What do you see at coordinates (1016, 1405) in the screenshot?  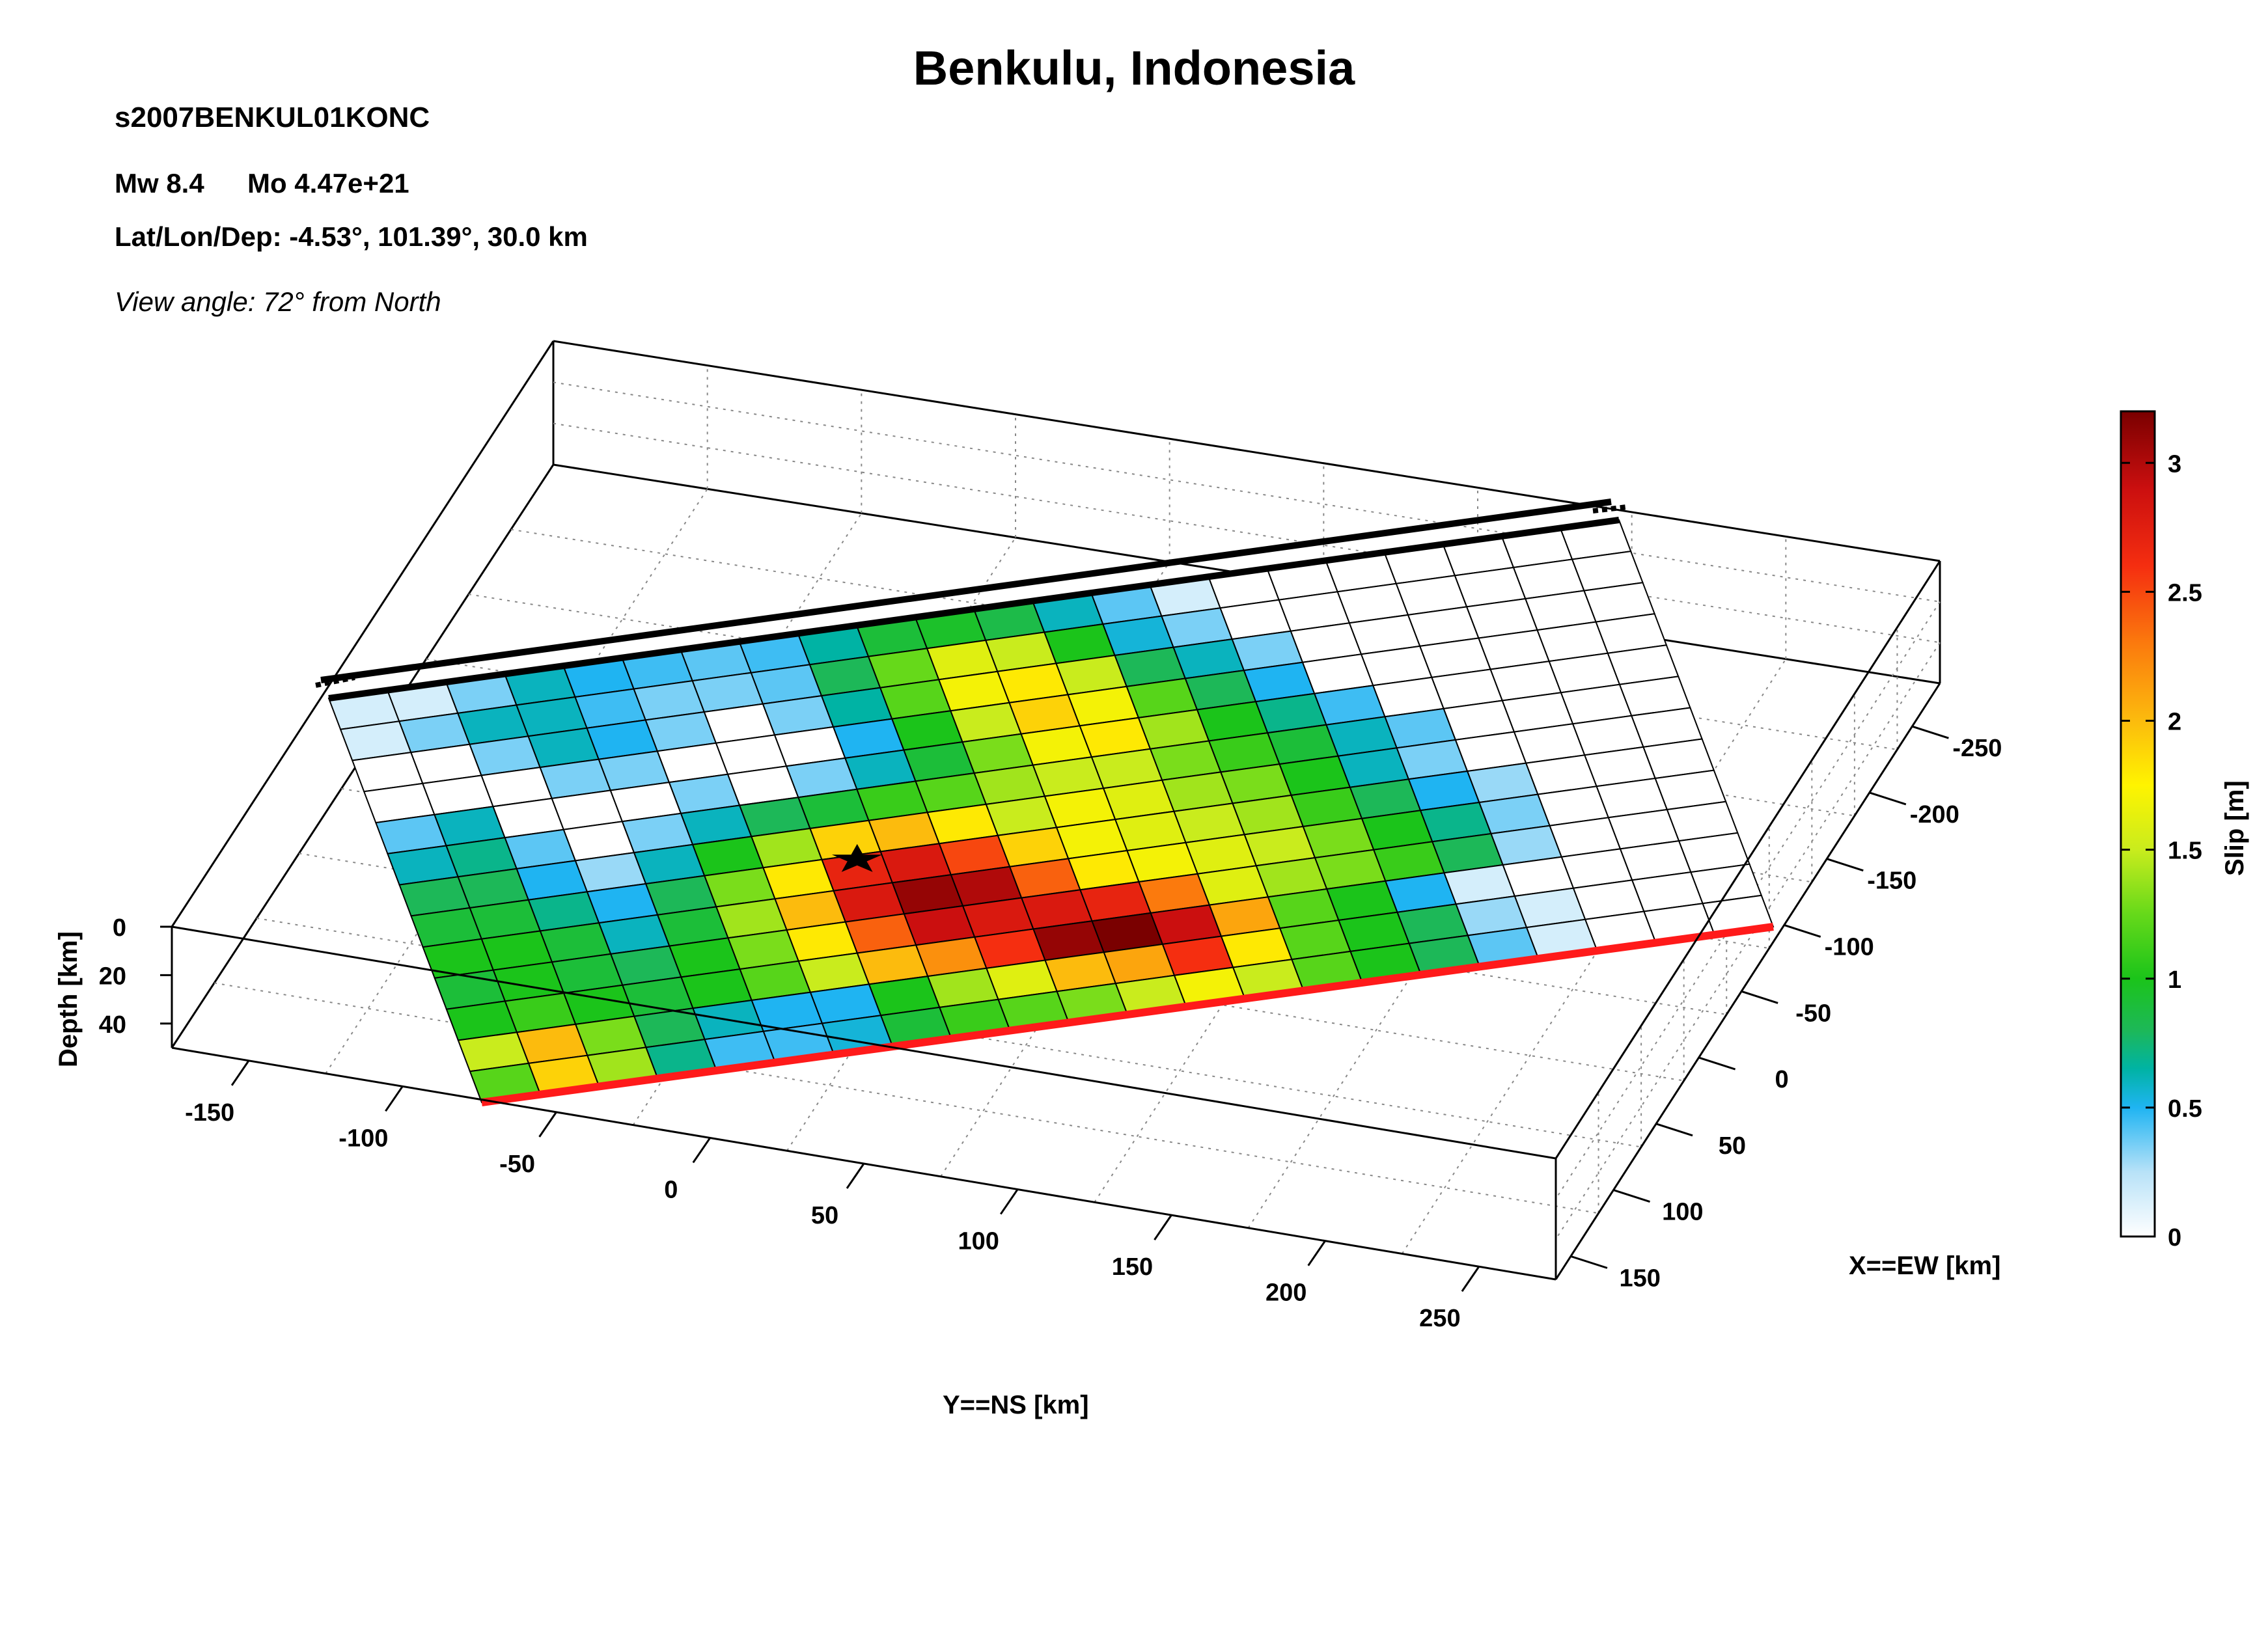 I see `y-axis-label: Y==NS [km]` at bounding box center [1016, 1405].